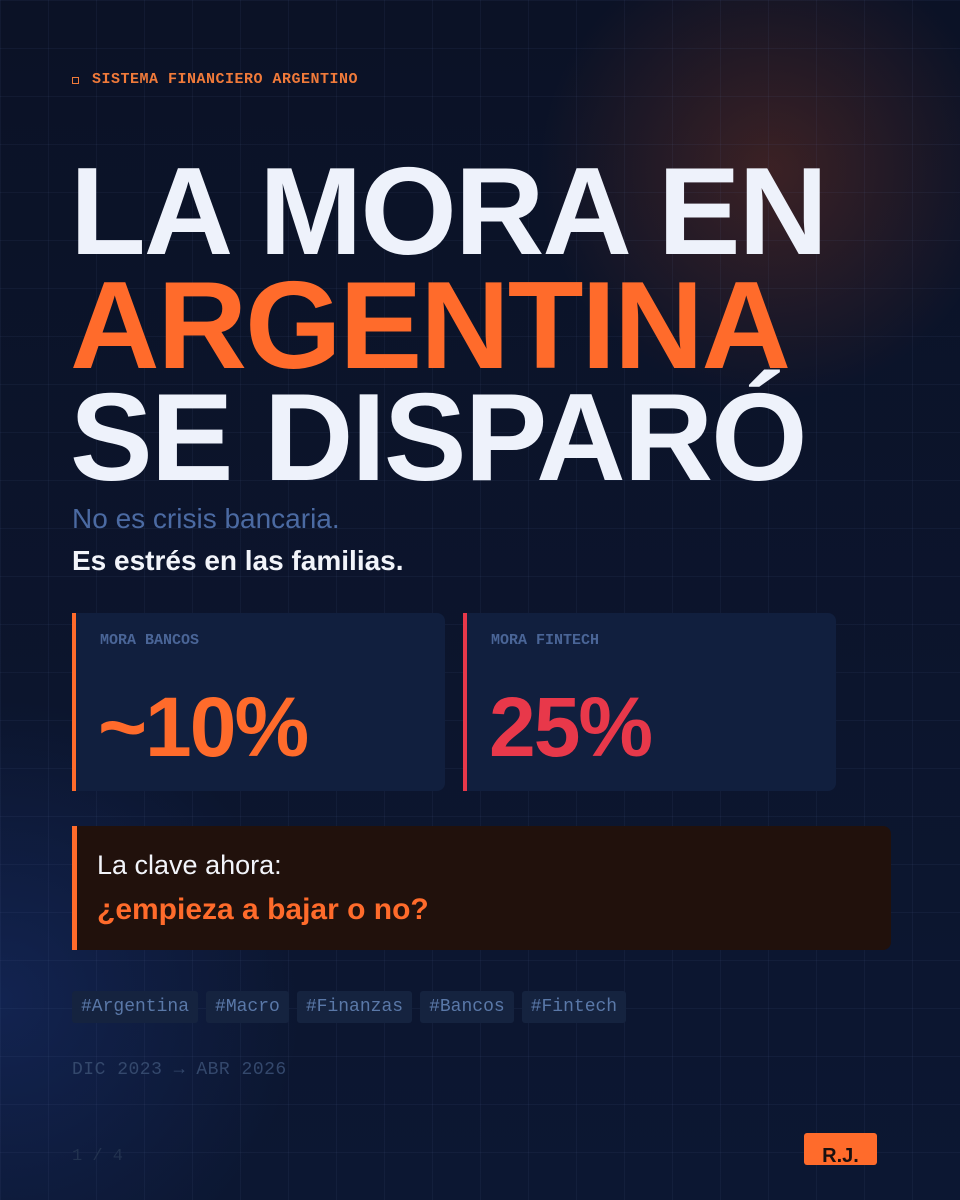 The height and width of the screenshot is (1200, 960). What do you see at coordinates (98, 1156) in the screenshot?
I see `page-indicator: 1 / 4` at bounding box center [98, 1156].